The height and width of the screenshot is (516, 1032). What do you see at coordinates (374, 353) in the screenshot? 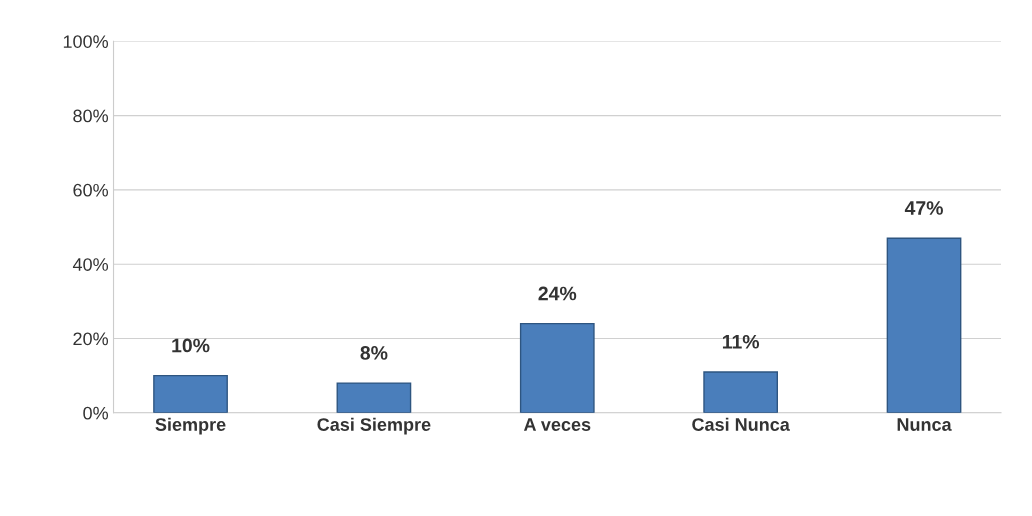
I see `data-label: 8%` at bounding box center [374, 353].